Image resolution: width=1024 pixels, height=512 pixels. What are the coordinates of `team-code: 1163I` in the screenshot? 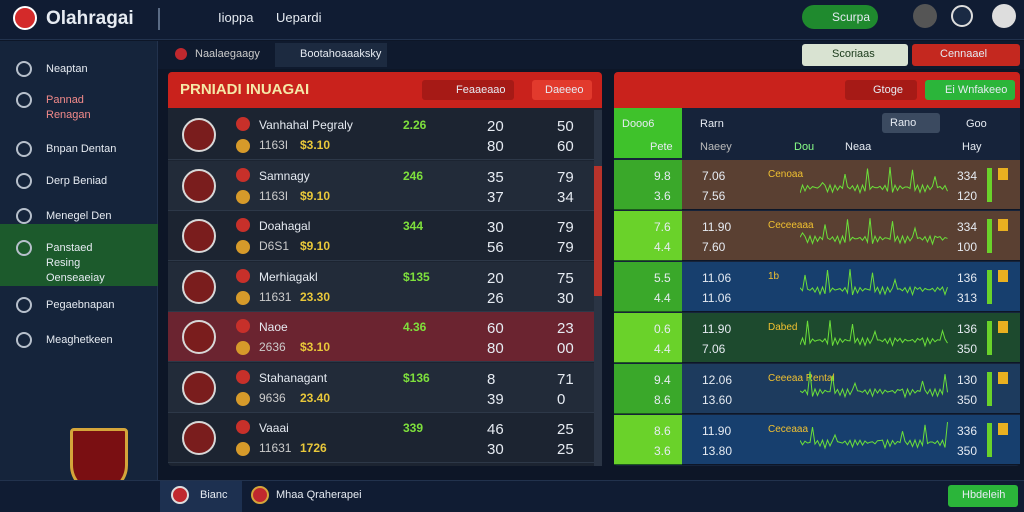 It's located at (274, 195).